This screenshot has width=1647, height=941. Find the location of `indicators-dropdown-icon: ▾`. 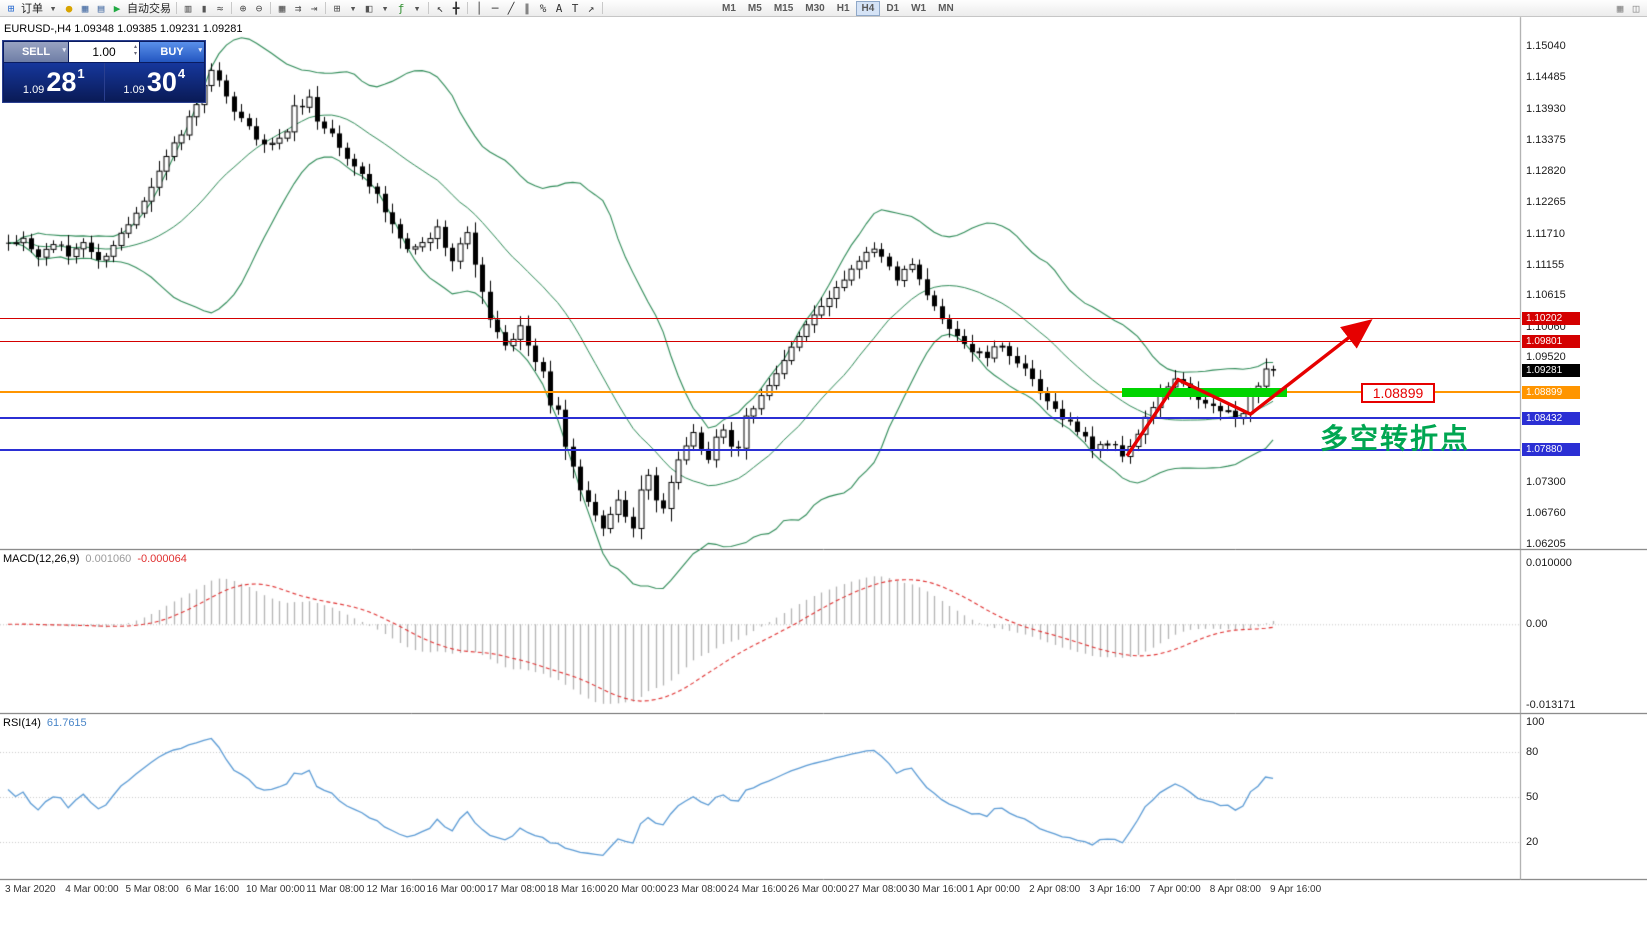

indicators-dropdown-icon: ▾ is located at coordinates (417, 8).